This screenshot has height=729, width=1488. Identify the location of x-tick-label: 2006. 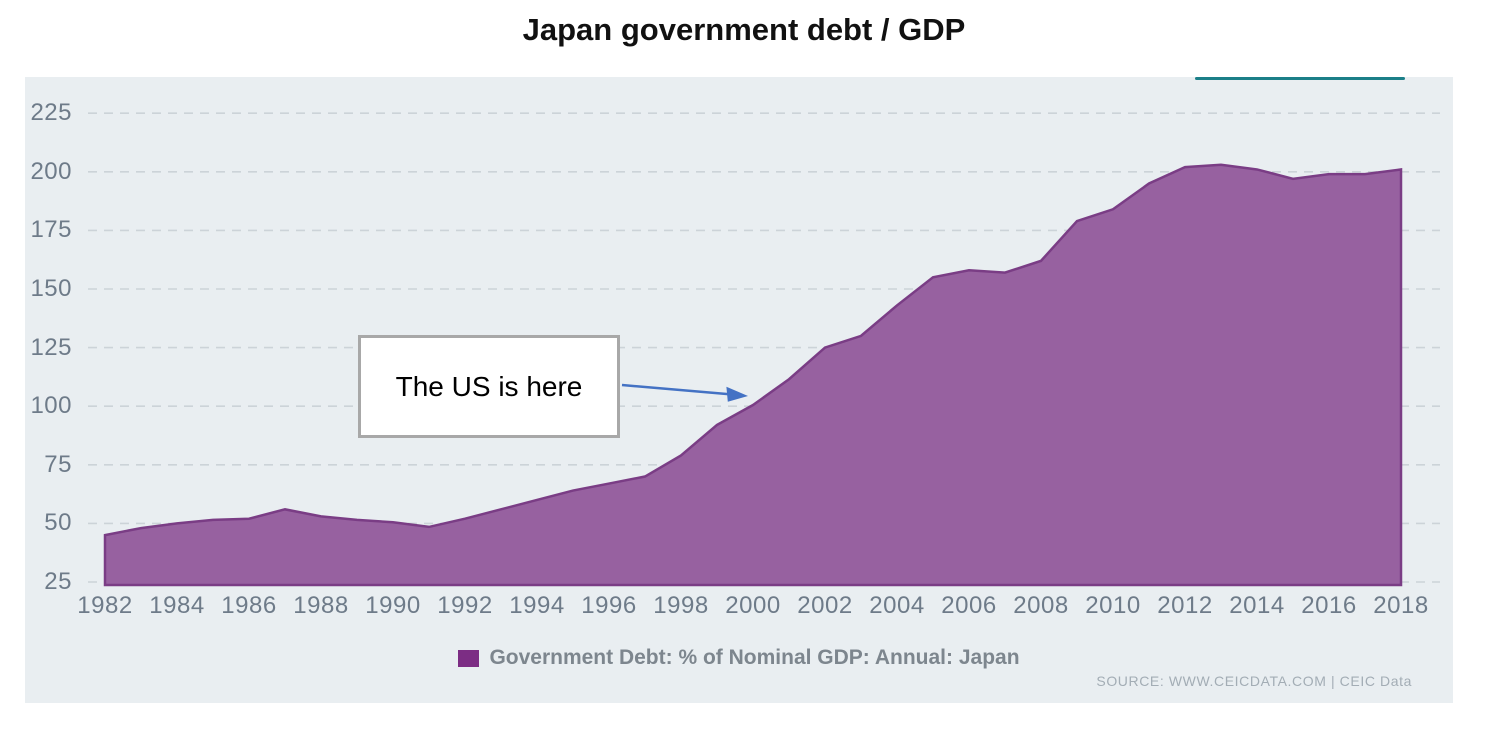
(969, 605).